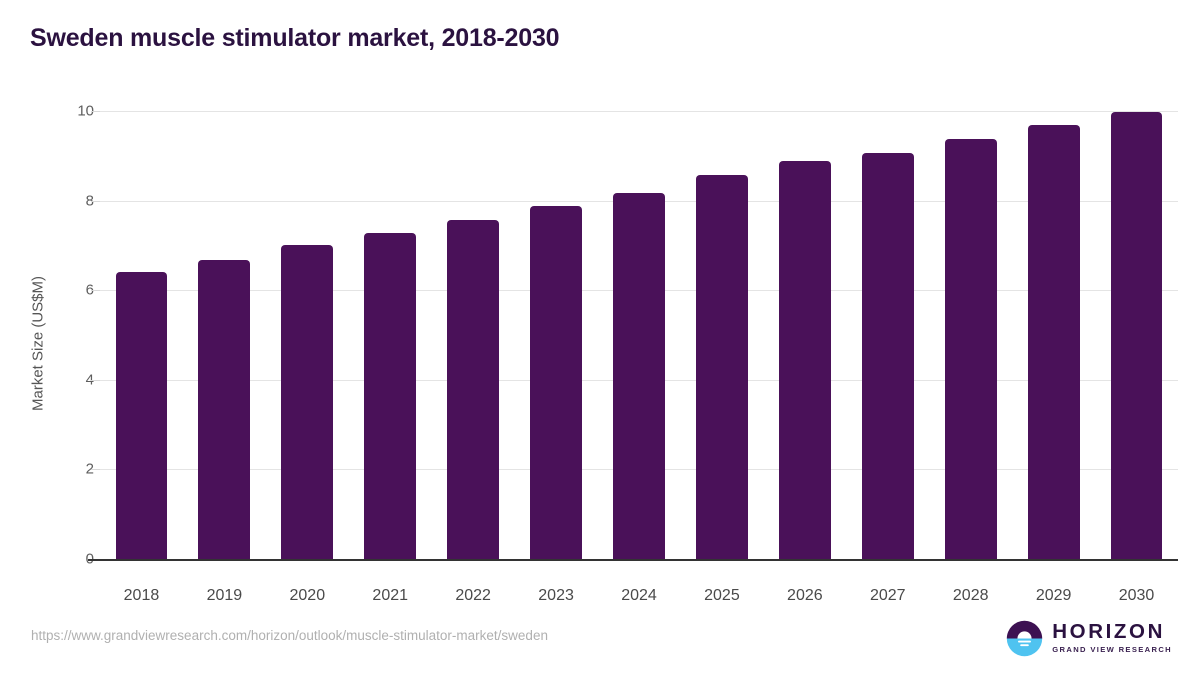 The image size is (1200, 675). I want to click on x-axis-tick-label: 2029, so click(1053, 595).